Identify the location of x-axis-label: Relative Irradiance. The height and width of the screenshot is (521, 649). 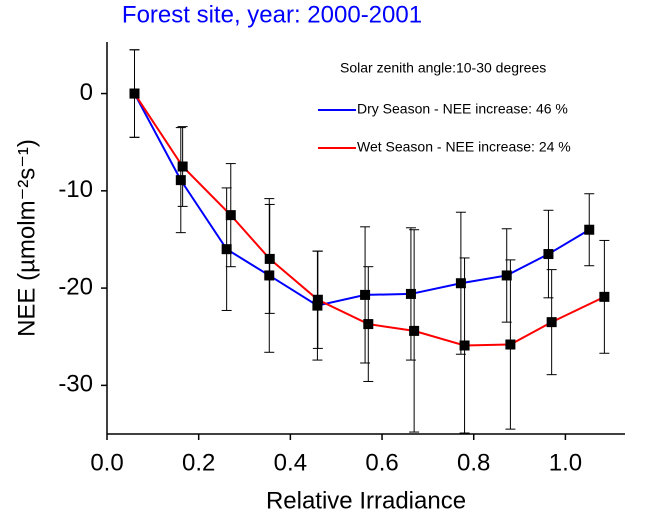
(366, 500).